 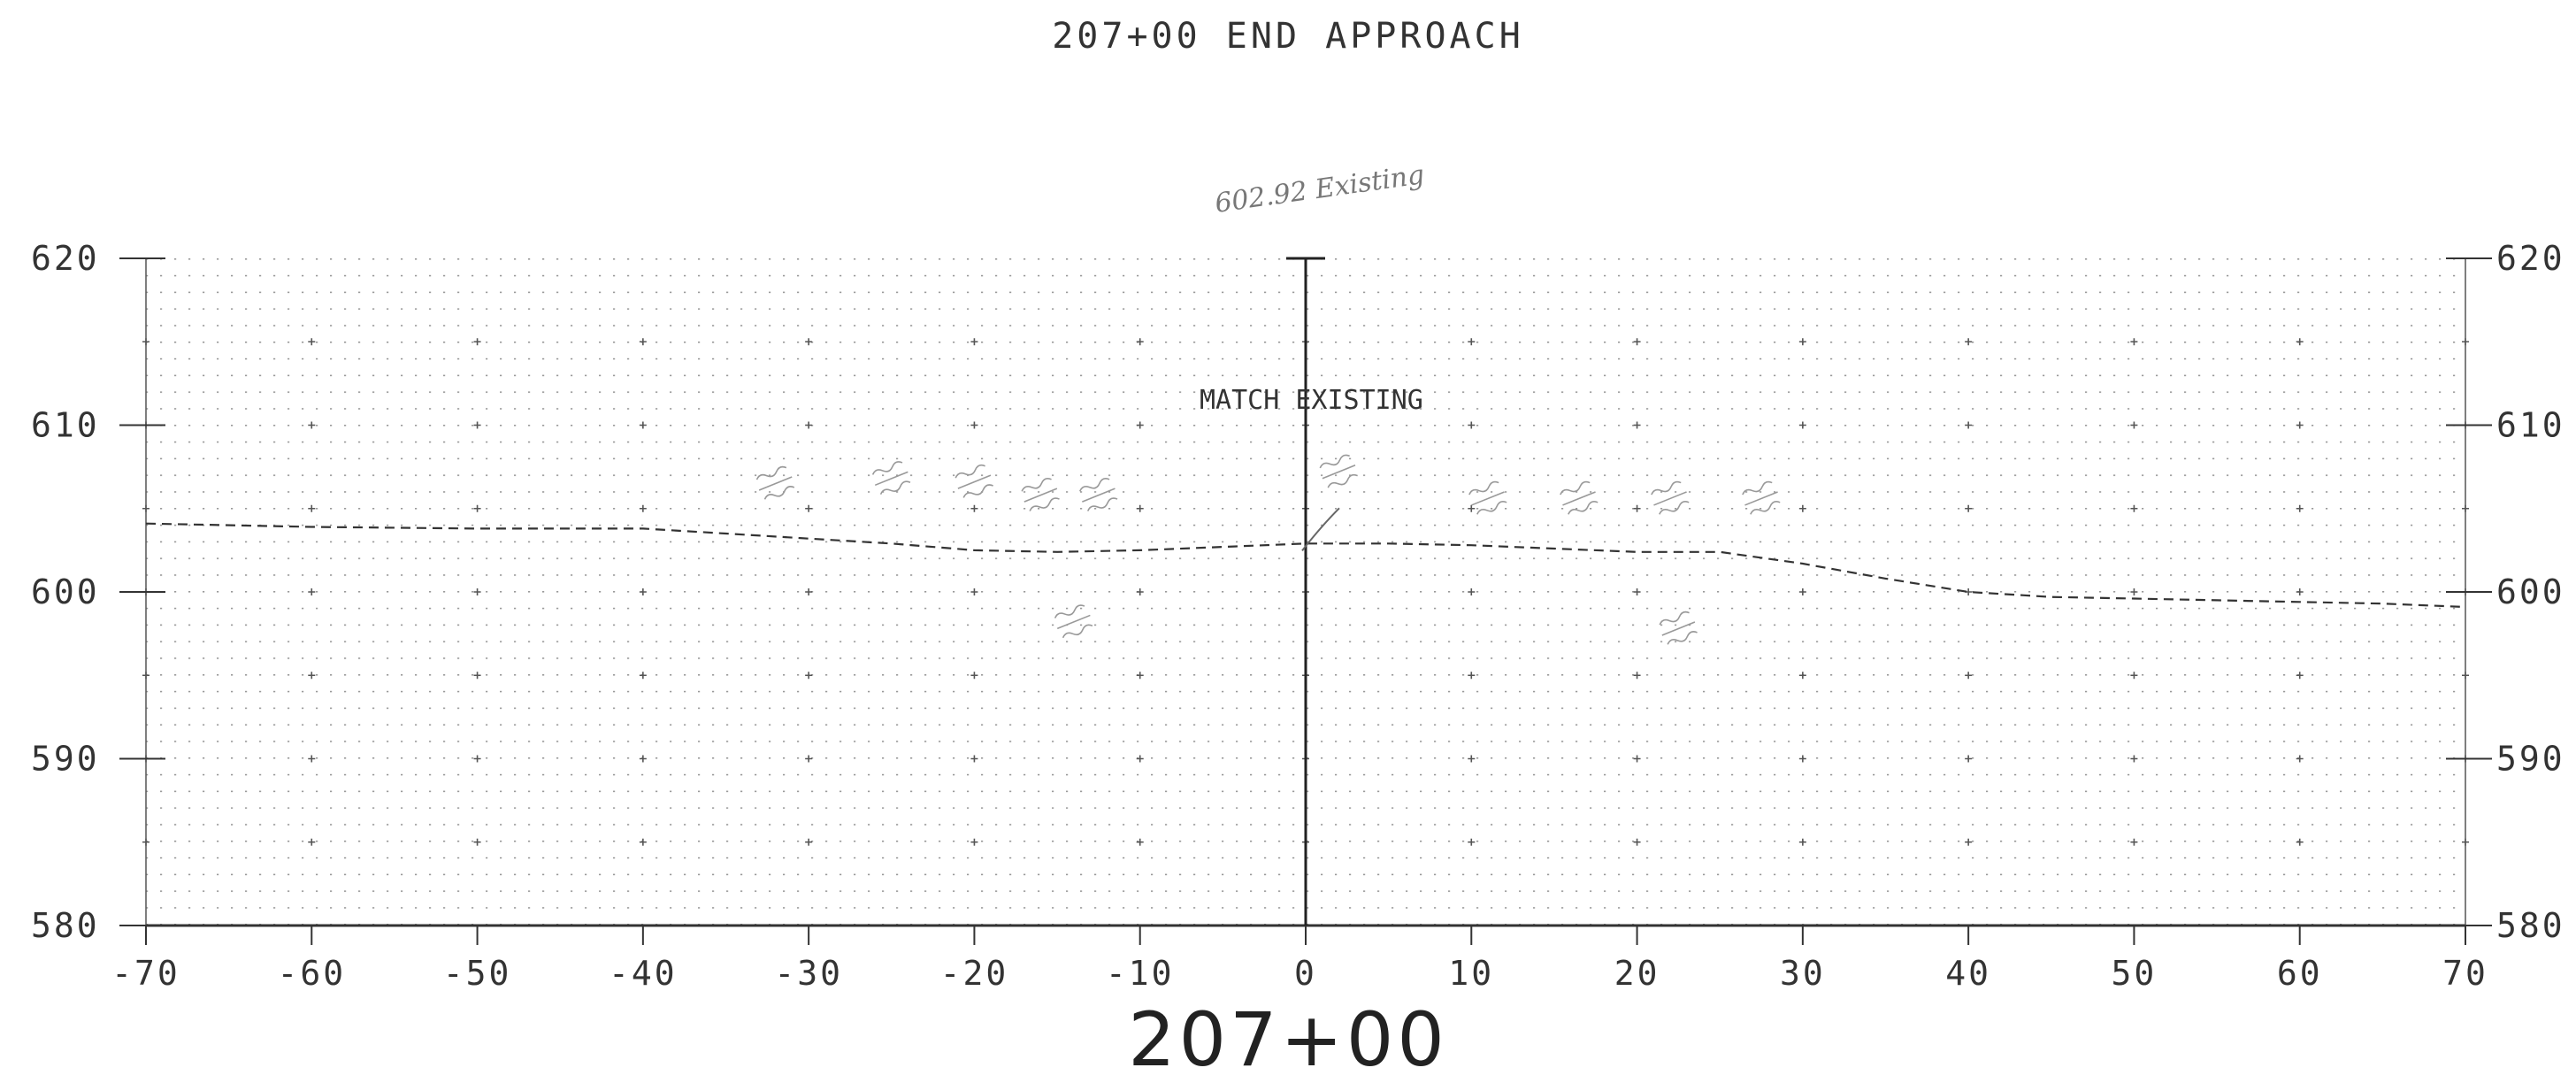 What do you see at coordinates (1637, 974) in the screenshot?
I see `x-tick-label: 20` at bounding box center [1637, 974].